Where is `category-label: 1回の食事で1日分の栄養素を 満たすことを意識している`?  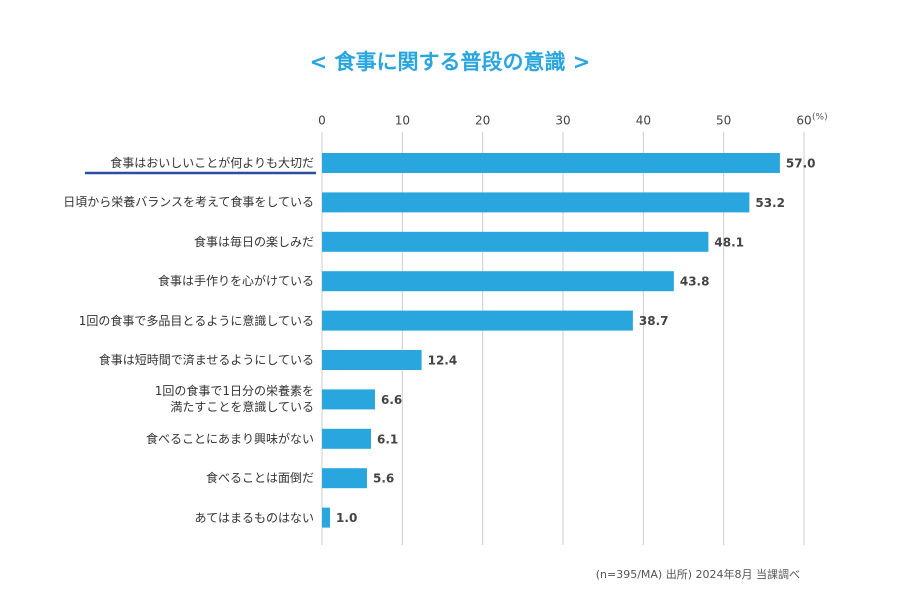
category-label: 1回の食事で1日分の栄養素を 満たすことを意識している is located at coordinates (234, 399).